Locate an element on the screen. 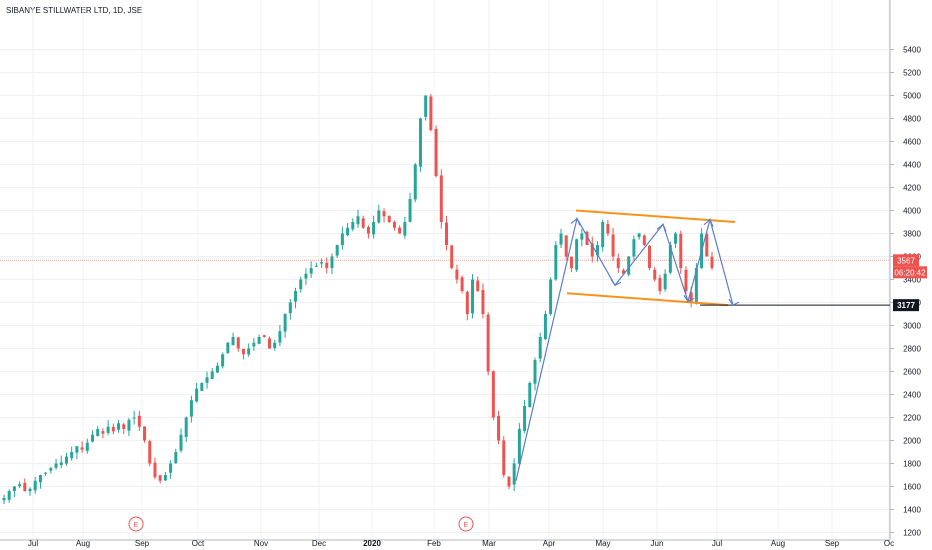 The image size is (932, 550). x-tick-label: Jul is located at coordinates (33, 543).